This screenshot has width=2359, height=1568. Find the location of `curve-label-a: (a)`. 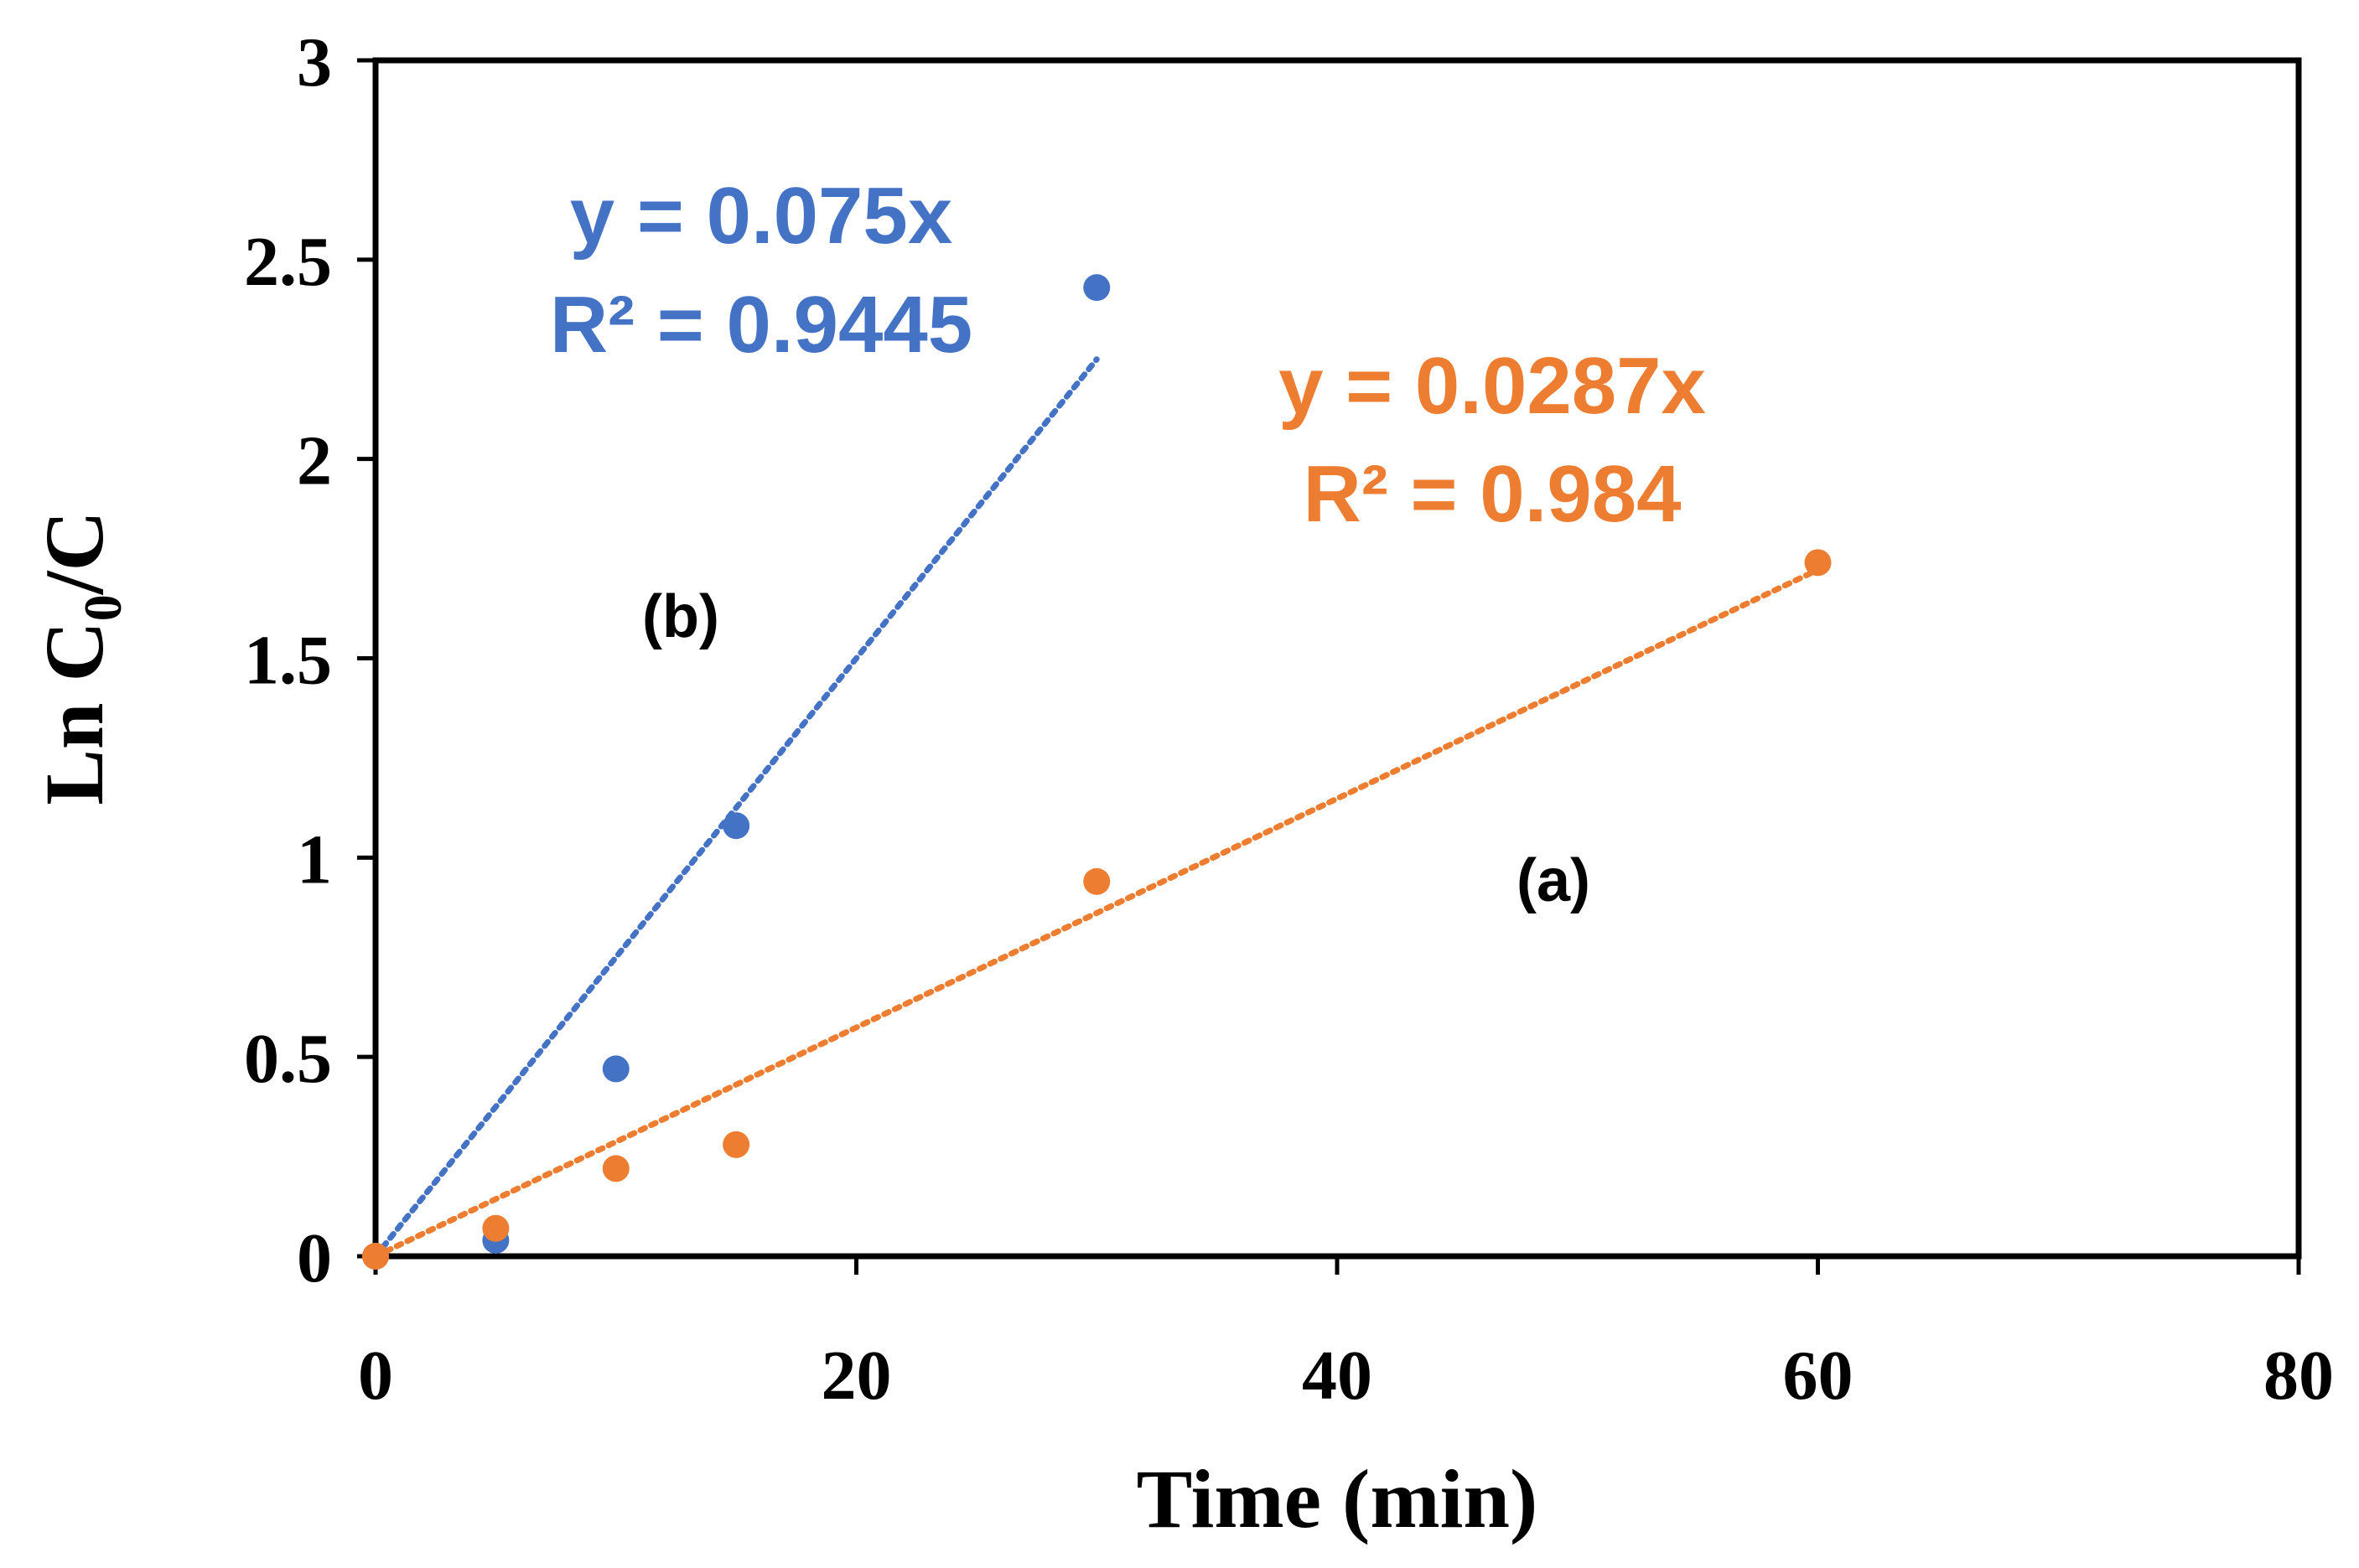

curve-label-a: (a) is located at coordinates (1553, 880).